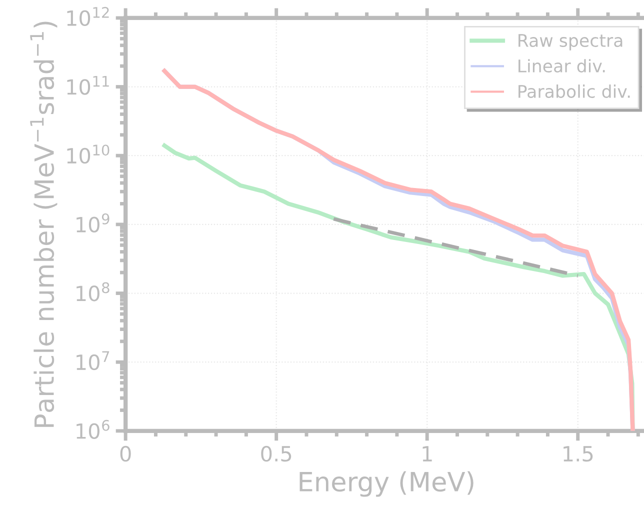 Image resolution: width=644 pixels, height=513 pixels. I want to click on y-tick-label: 10$^{11}$, so click(88, 85).